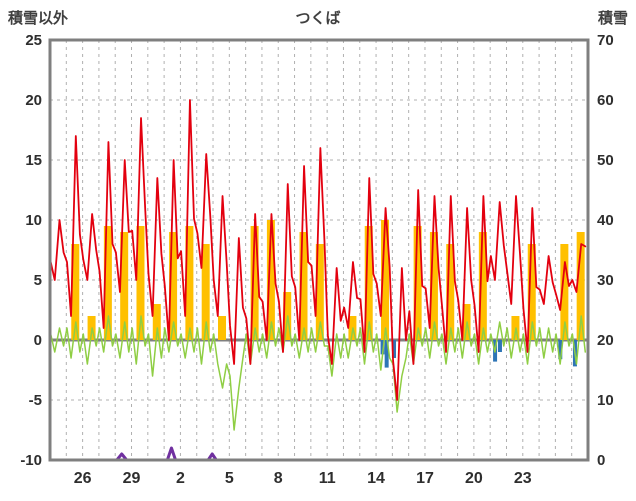 The height and width of the screenshot is (501, 636). What do you see at coordinates (425, 478) in the screenshot?
I see `x-axis-tick-label: 17` at bounding box center [425, 478].